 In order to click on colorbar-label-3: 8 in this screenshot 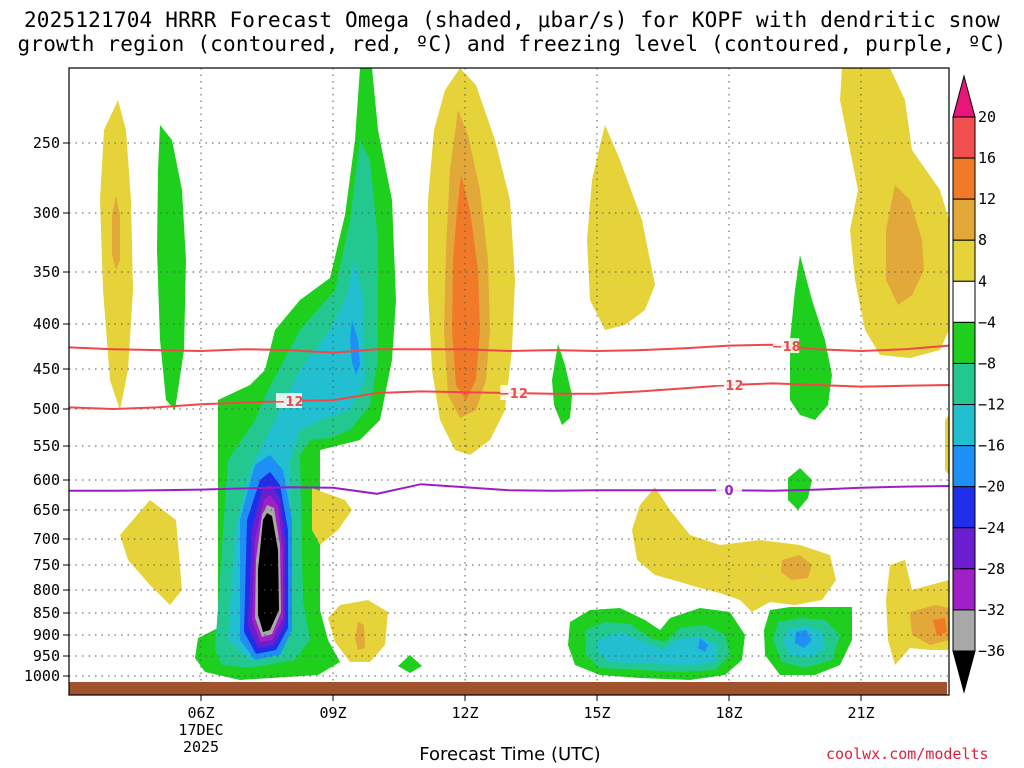, I will do `click(982, 240)`.